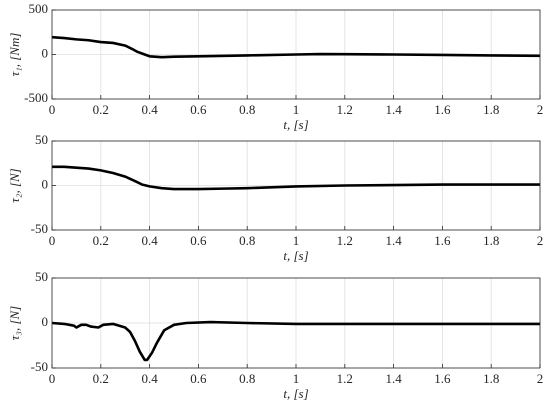 Image resolution: width=550 pixels, height=416 pixels. Describe the element at coordinates (14, 185) in the screenshot. I see `y-axis-label: τ₂, [N]` at that location.